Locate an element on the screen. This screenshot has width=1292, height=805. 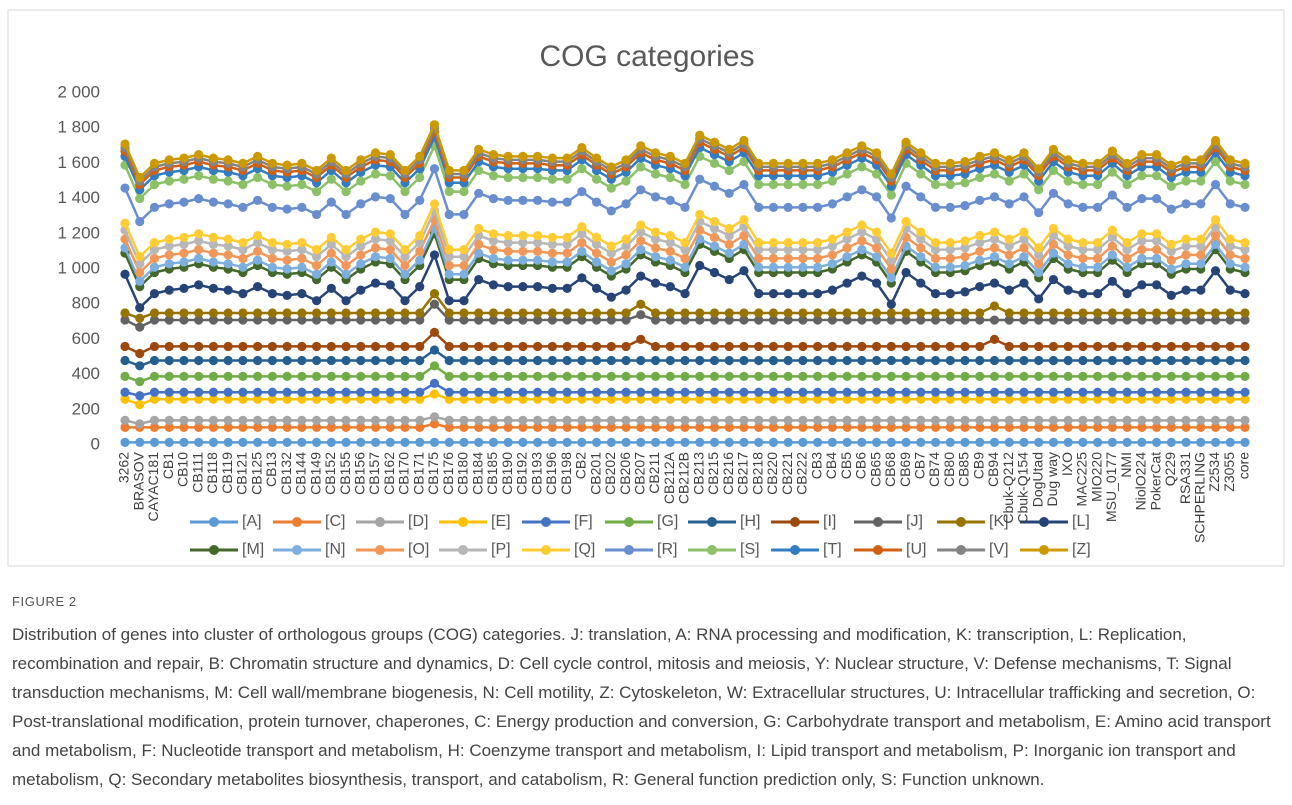
x-tick-label: RSA331 is located at coordinates (1185, 478).